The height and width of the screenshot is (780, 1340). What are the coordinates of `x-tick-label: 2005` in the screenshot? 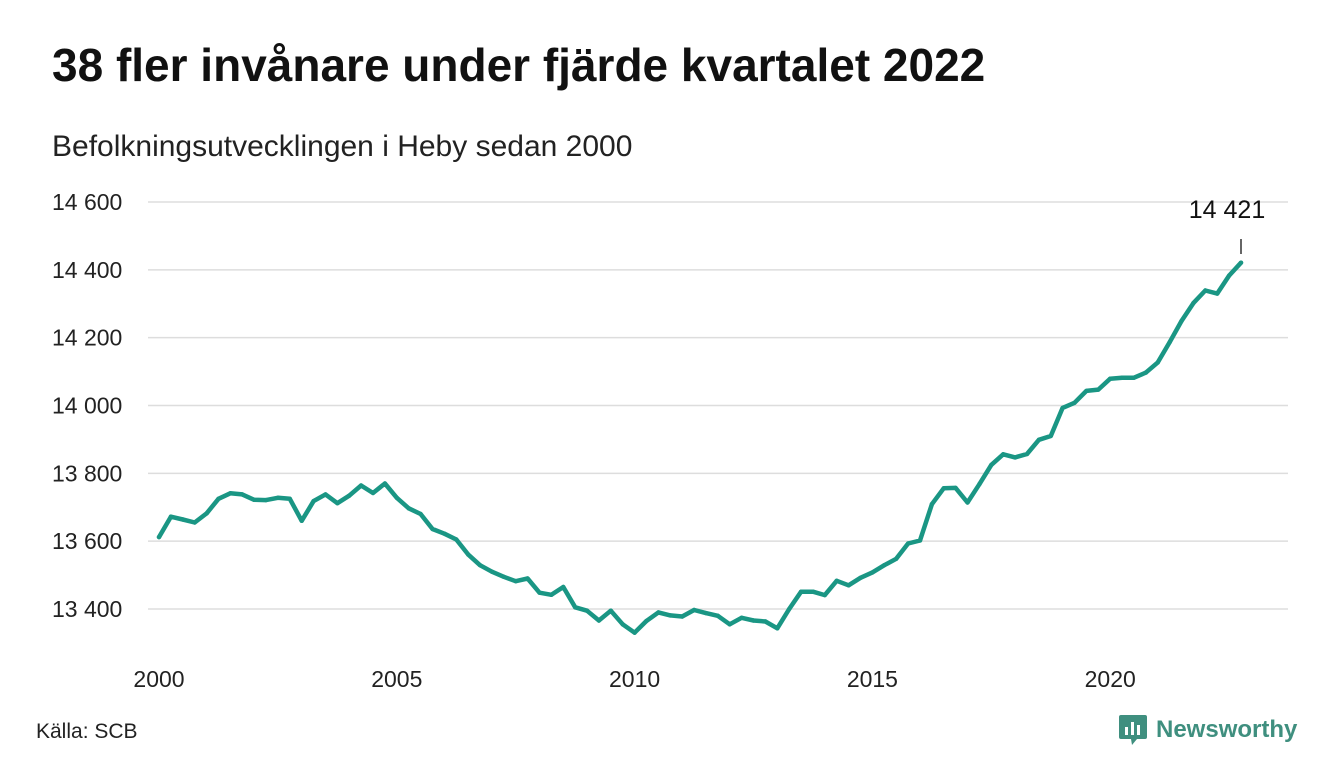 It's located at (396, 679).